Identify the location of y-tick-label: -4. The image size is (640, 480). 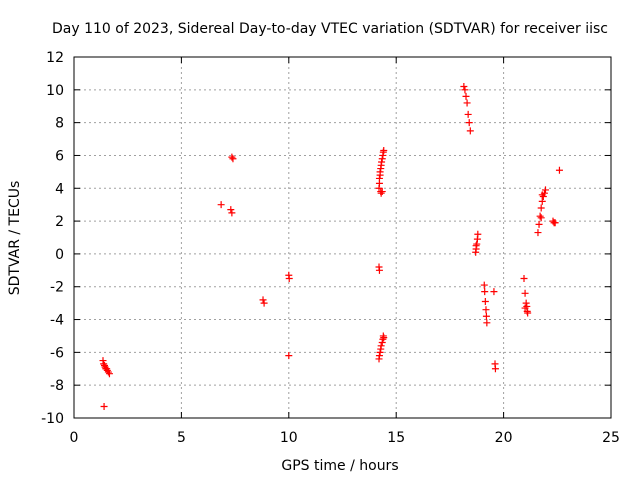
(57, 321).